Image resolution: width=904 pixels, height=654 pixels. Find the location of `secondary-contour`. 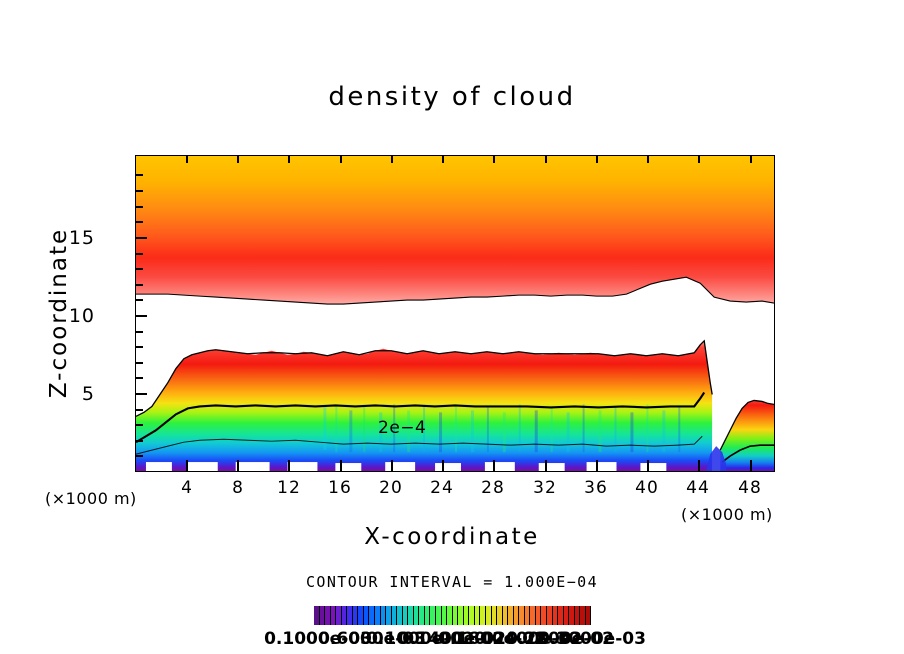

secondary-contour is located at coordinates (419, 445).